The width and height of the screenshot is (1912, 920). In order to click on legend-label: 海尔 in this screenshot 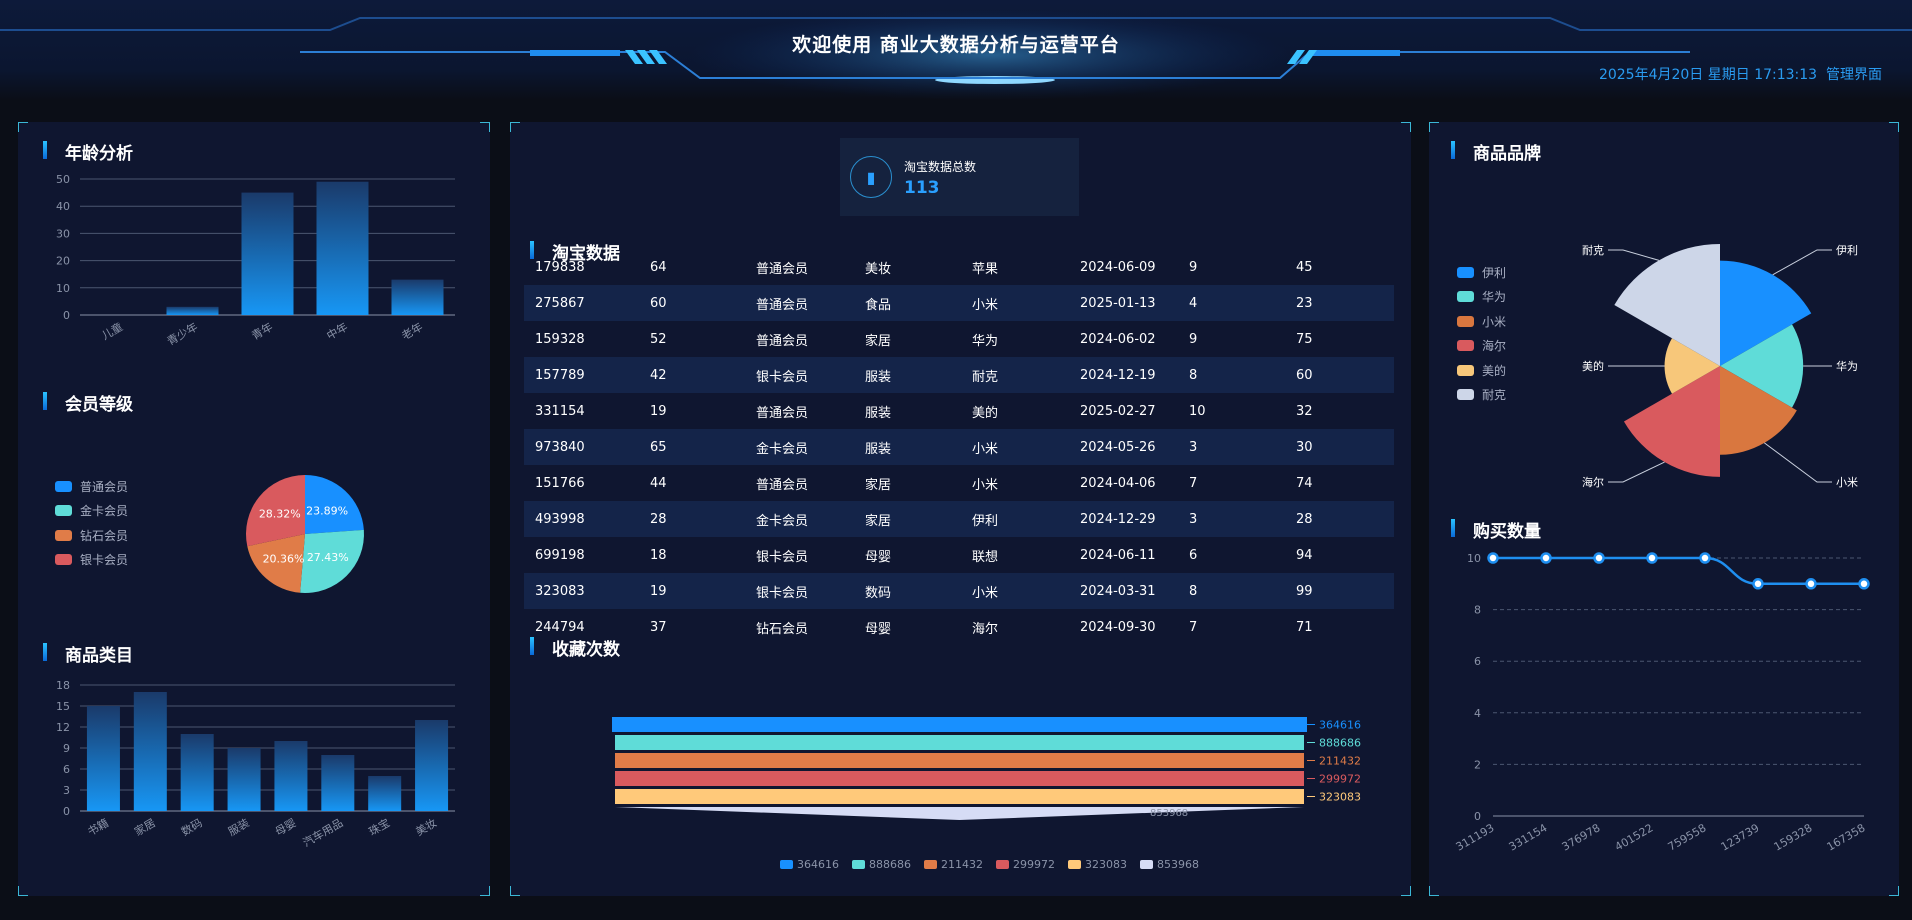, I will do `click(1494, 346)`.